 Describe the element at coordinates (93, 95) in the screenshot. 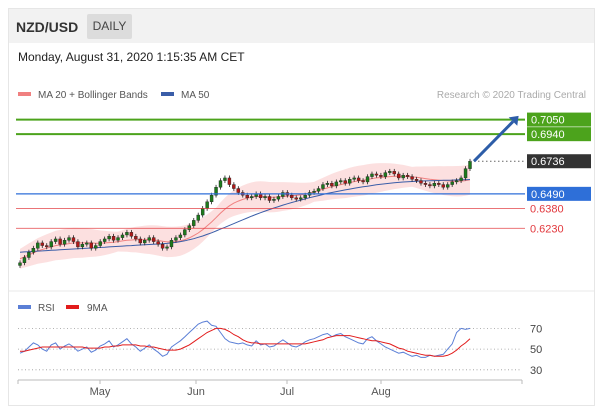

I see `ma20-legend-label: MA 20 + Bollinger Bands` at that location.